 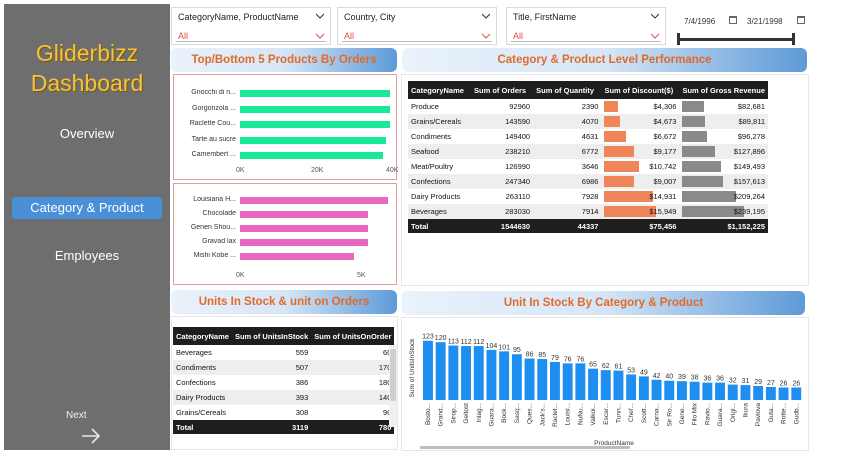 I want to click on column-header: Sum of UnitsInStock, so click(x=271, y=336).